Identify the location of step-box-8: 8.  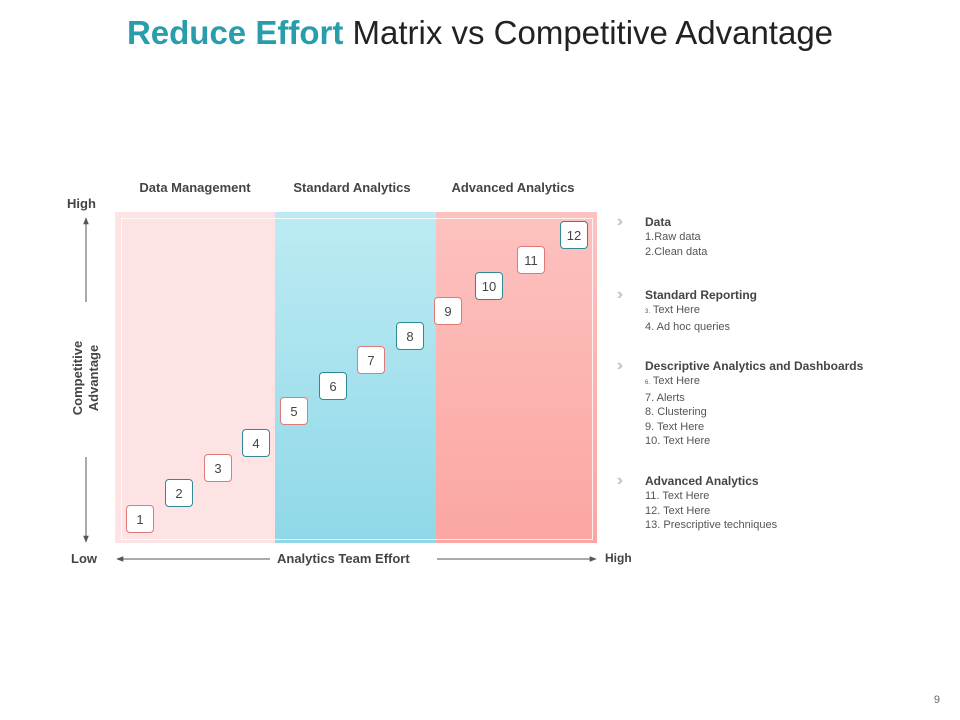
(410, 336).